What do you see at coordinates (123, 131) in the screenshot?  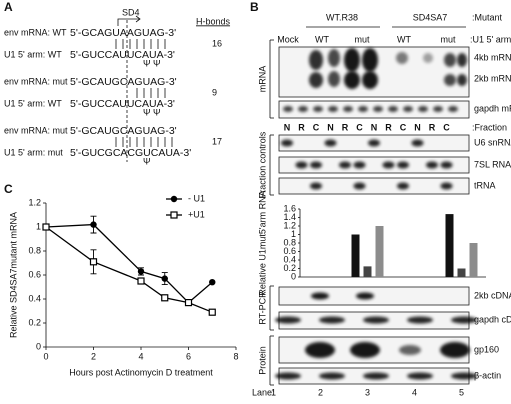 I see `env-seq: 5'-GCAUGCAGUAG-3'` at bounding box center [123, 131].